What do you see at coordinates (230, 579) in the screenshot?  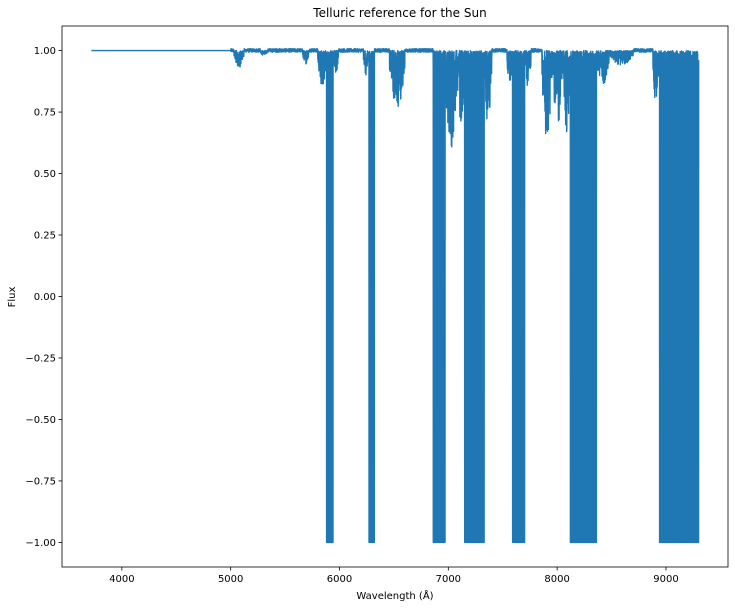 I see `x-tick-label: 5000` at bounding box center [230, 579].